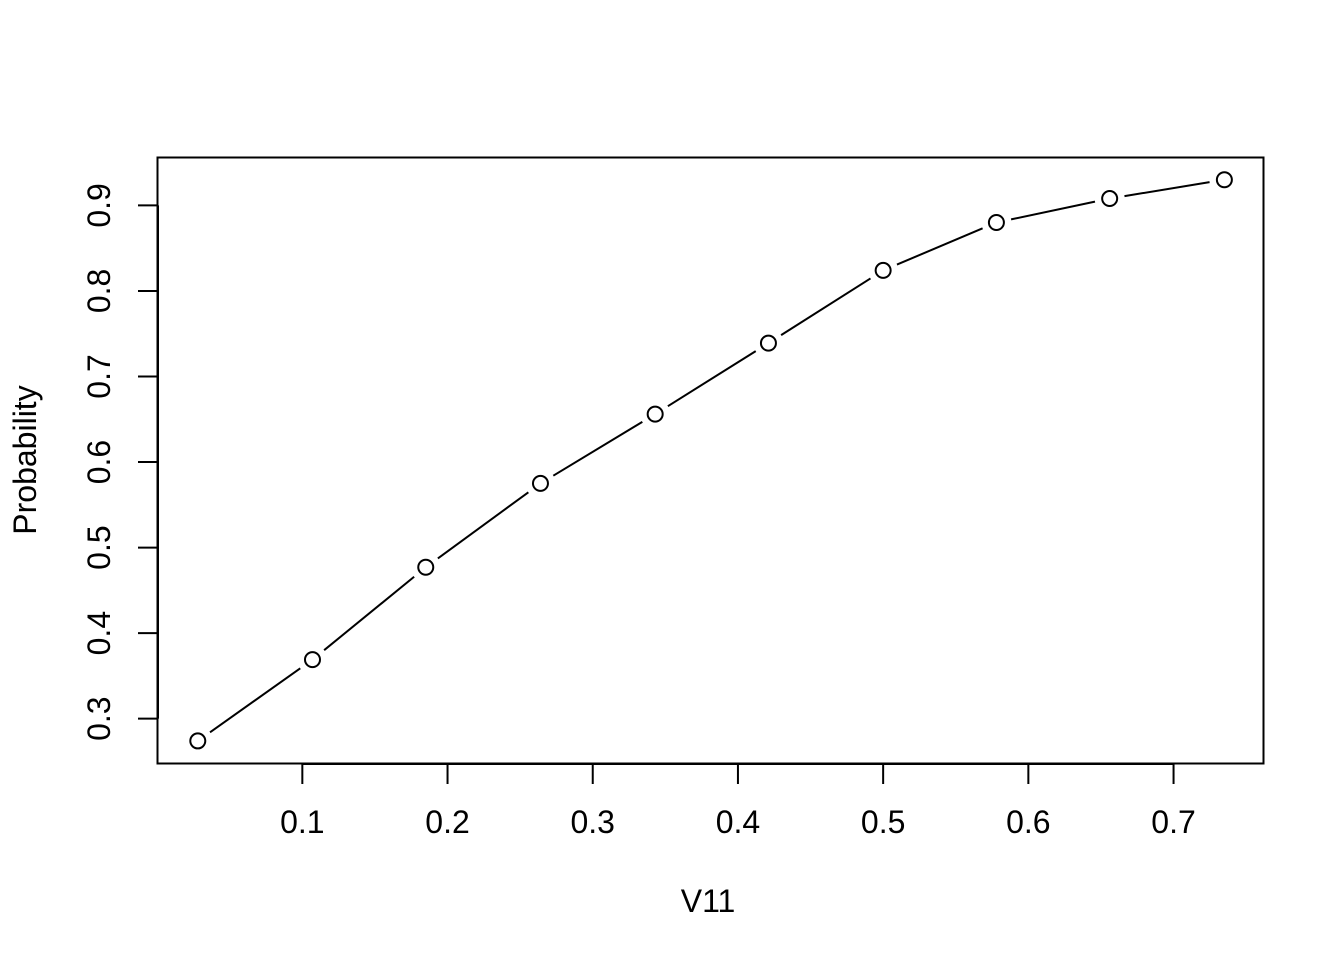 The width and height of the screenshot is (1344, 960). Describe the element at coordinates (447, 822) in the screenshot. I see `x-tick-label: 0.2` at that location.